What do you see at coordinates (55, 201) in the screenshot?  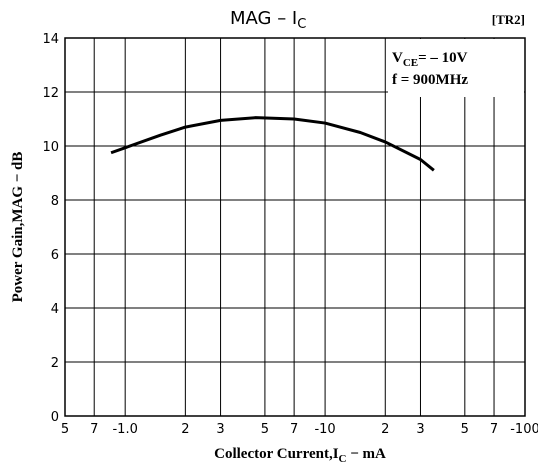 I see `y-tick-label: 8` at bounding box center [55, 201].